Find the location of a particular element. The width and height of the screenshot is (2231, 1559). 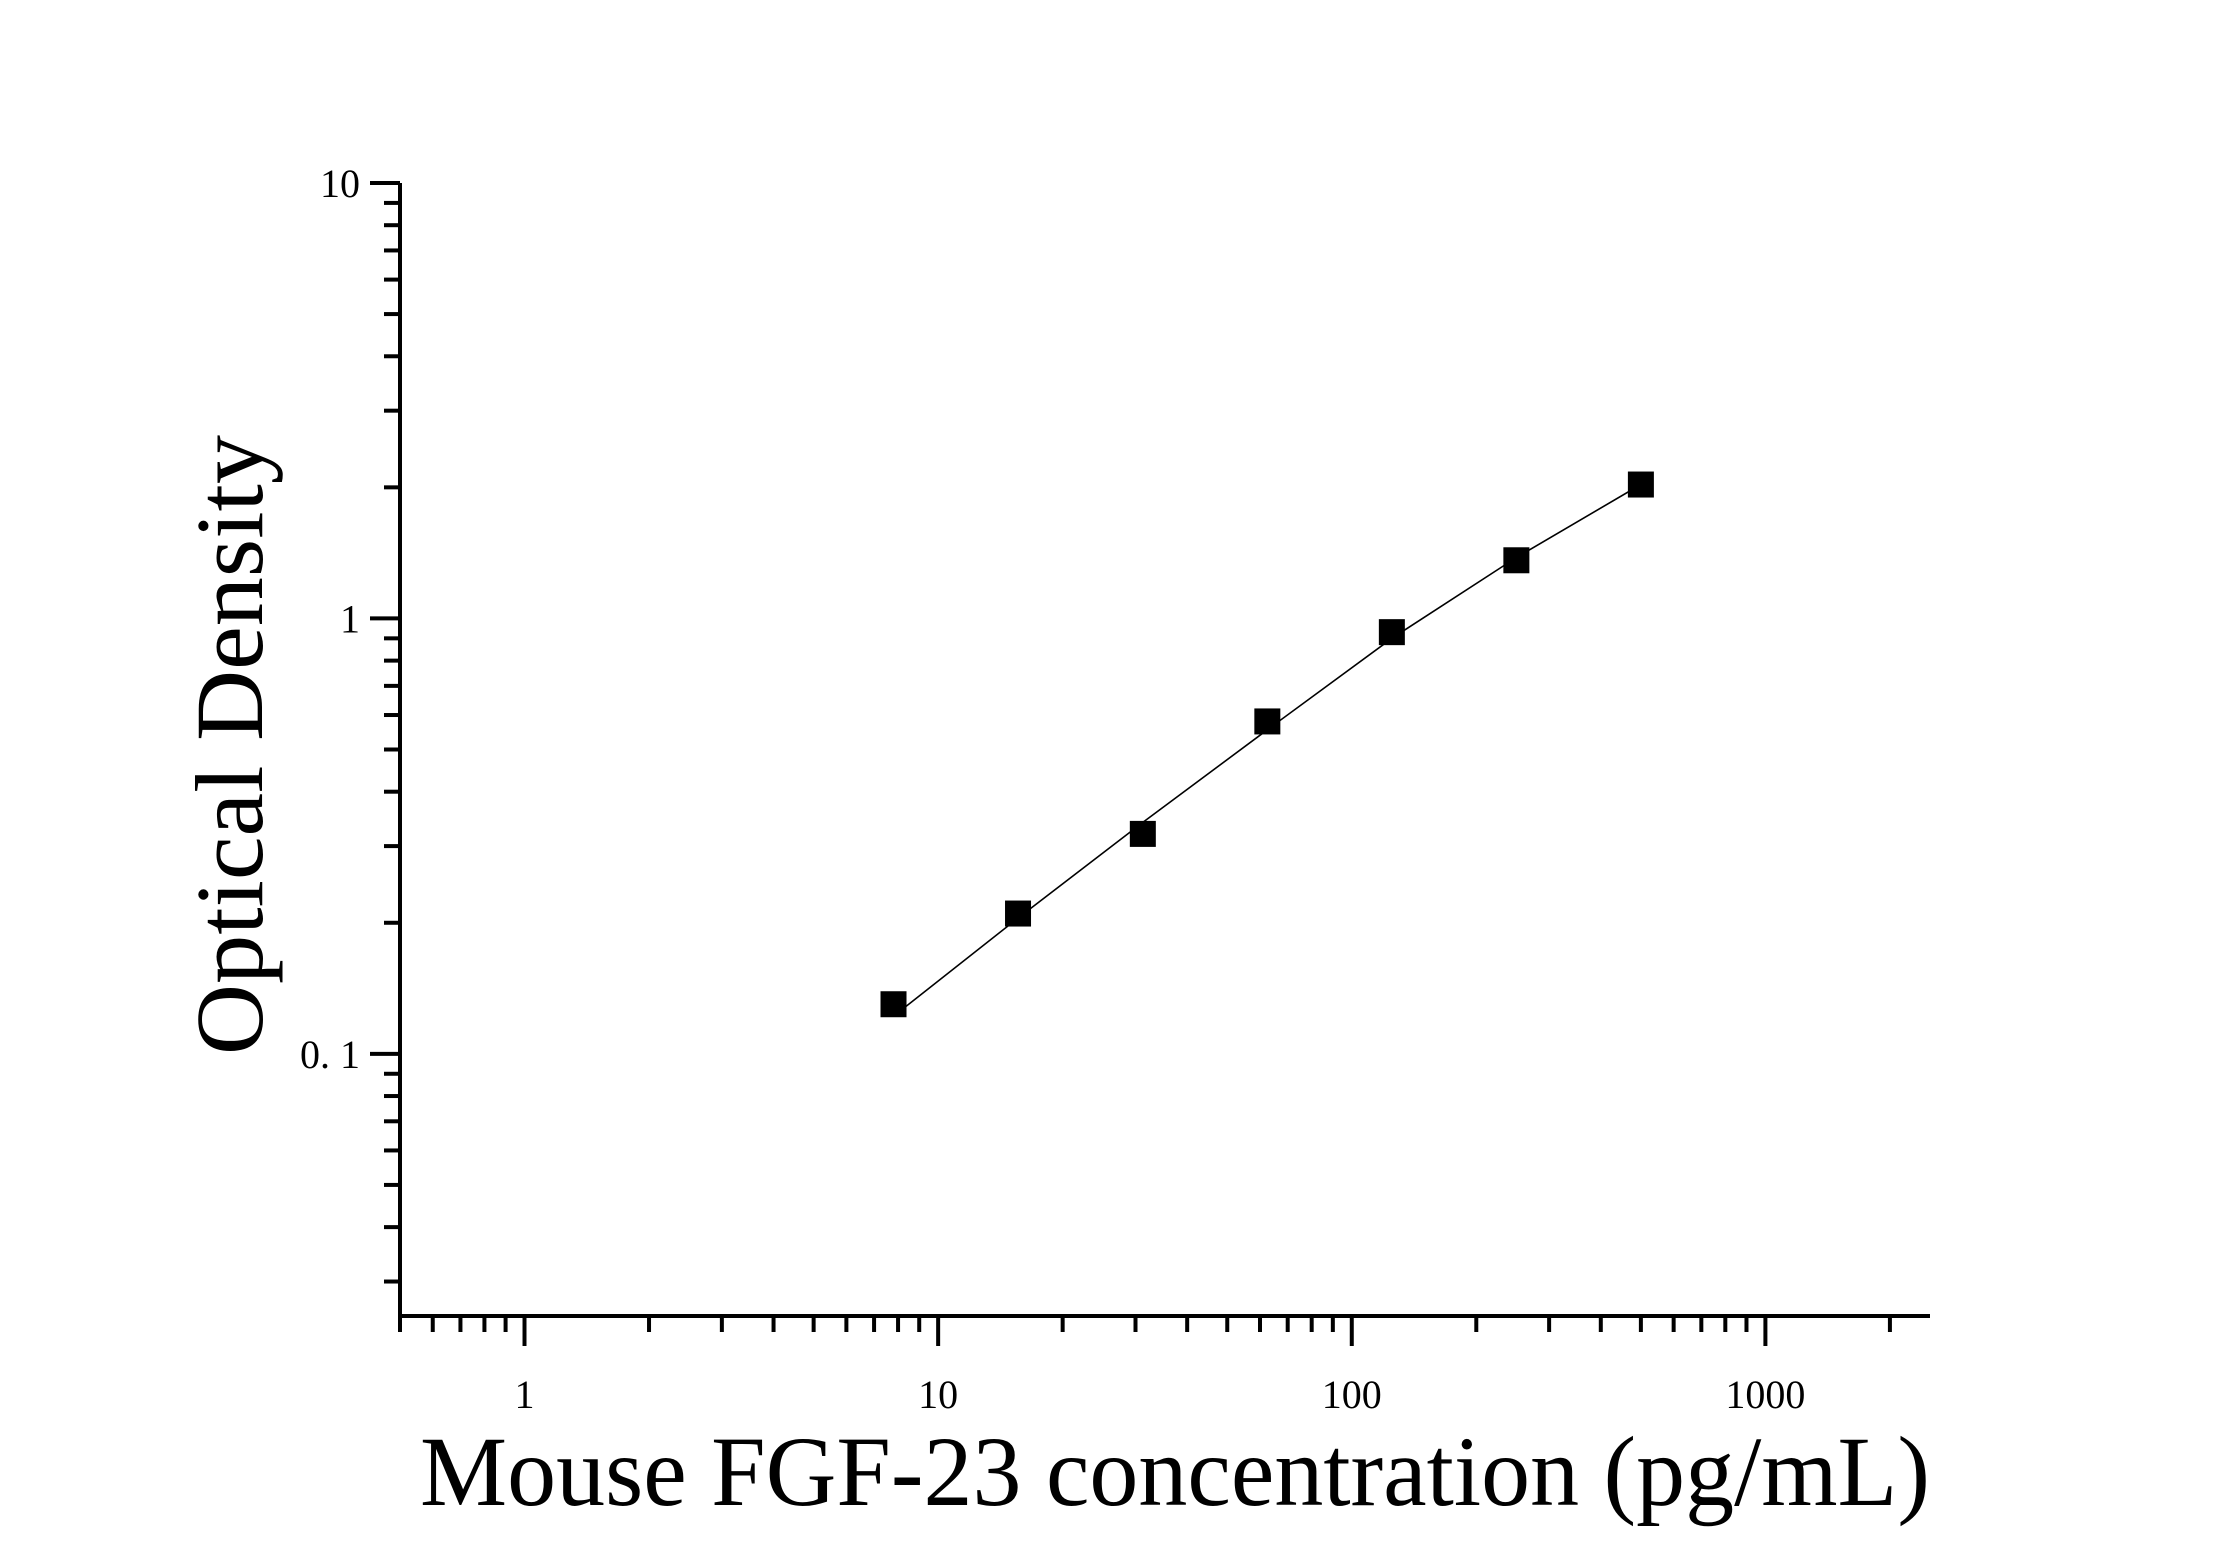

y-tick-label: 1 is located at coordinates (350, 618).